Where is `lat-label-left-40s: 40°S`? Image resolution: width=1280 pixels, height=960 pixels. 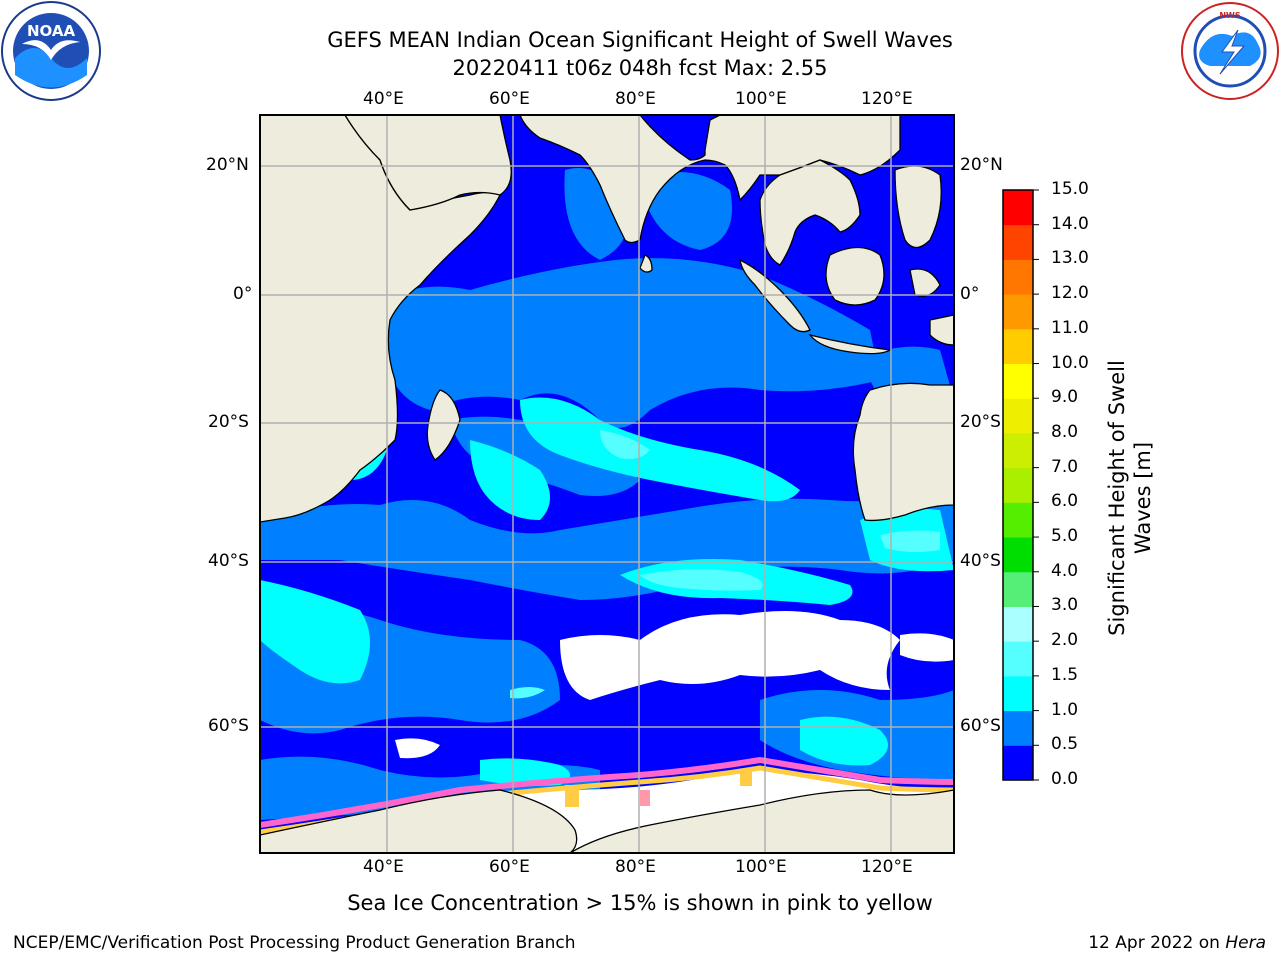
lat-label-left-40s: 40°S is located at coordinates (228, 561).